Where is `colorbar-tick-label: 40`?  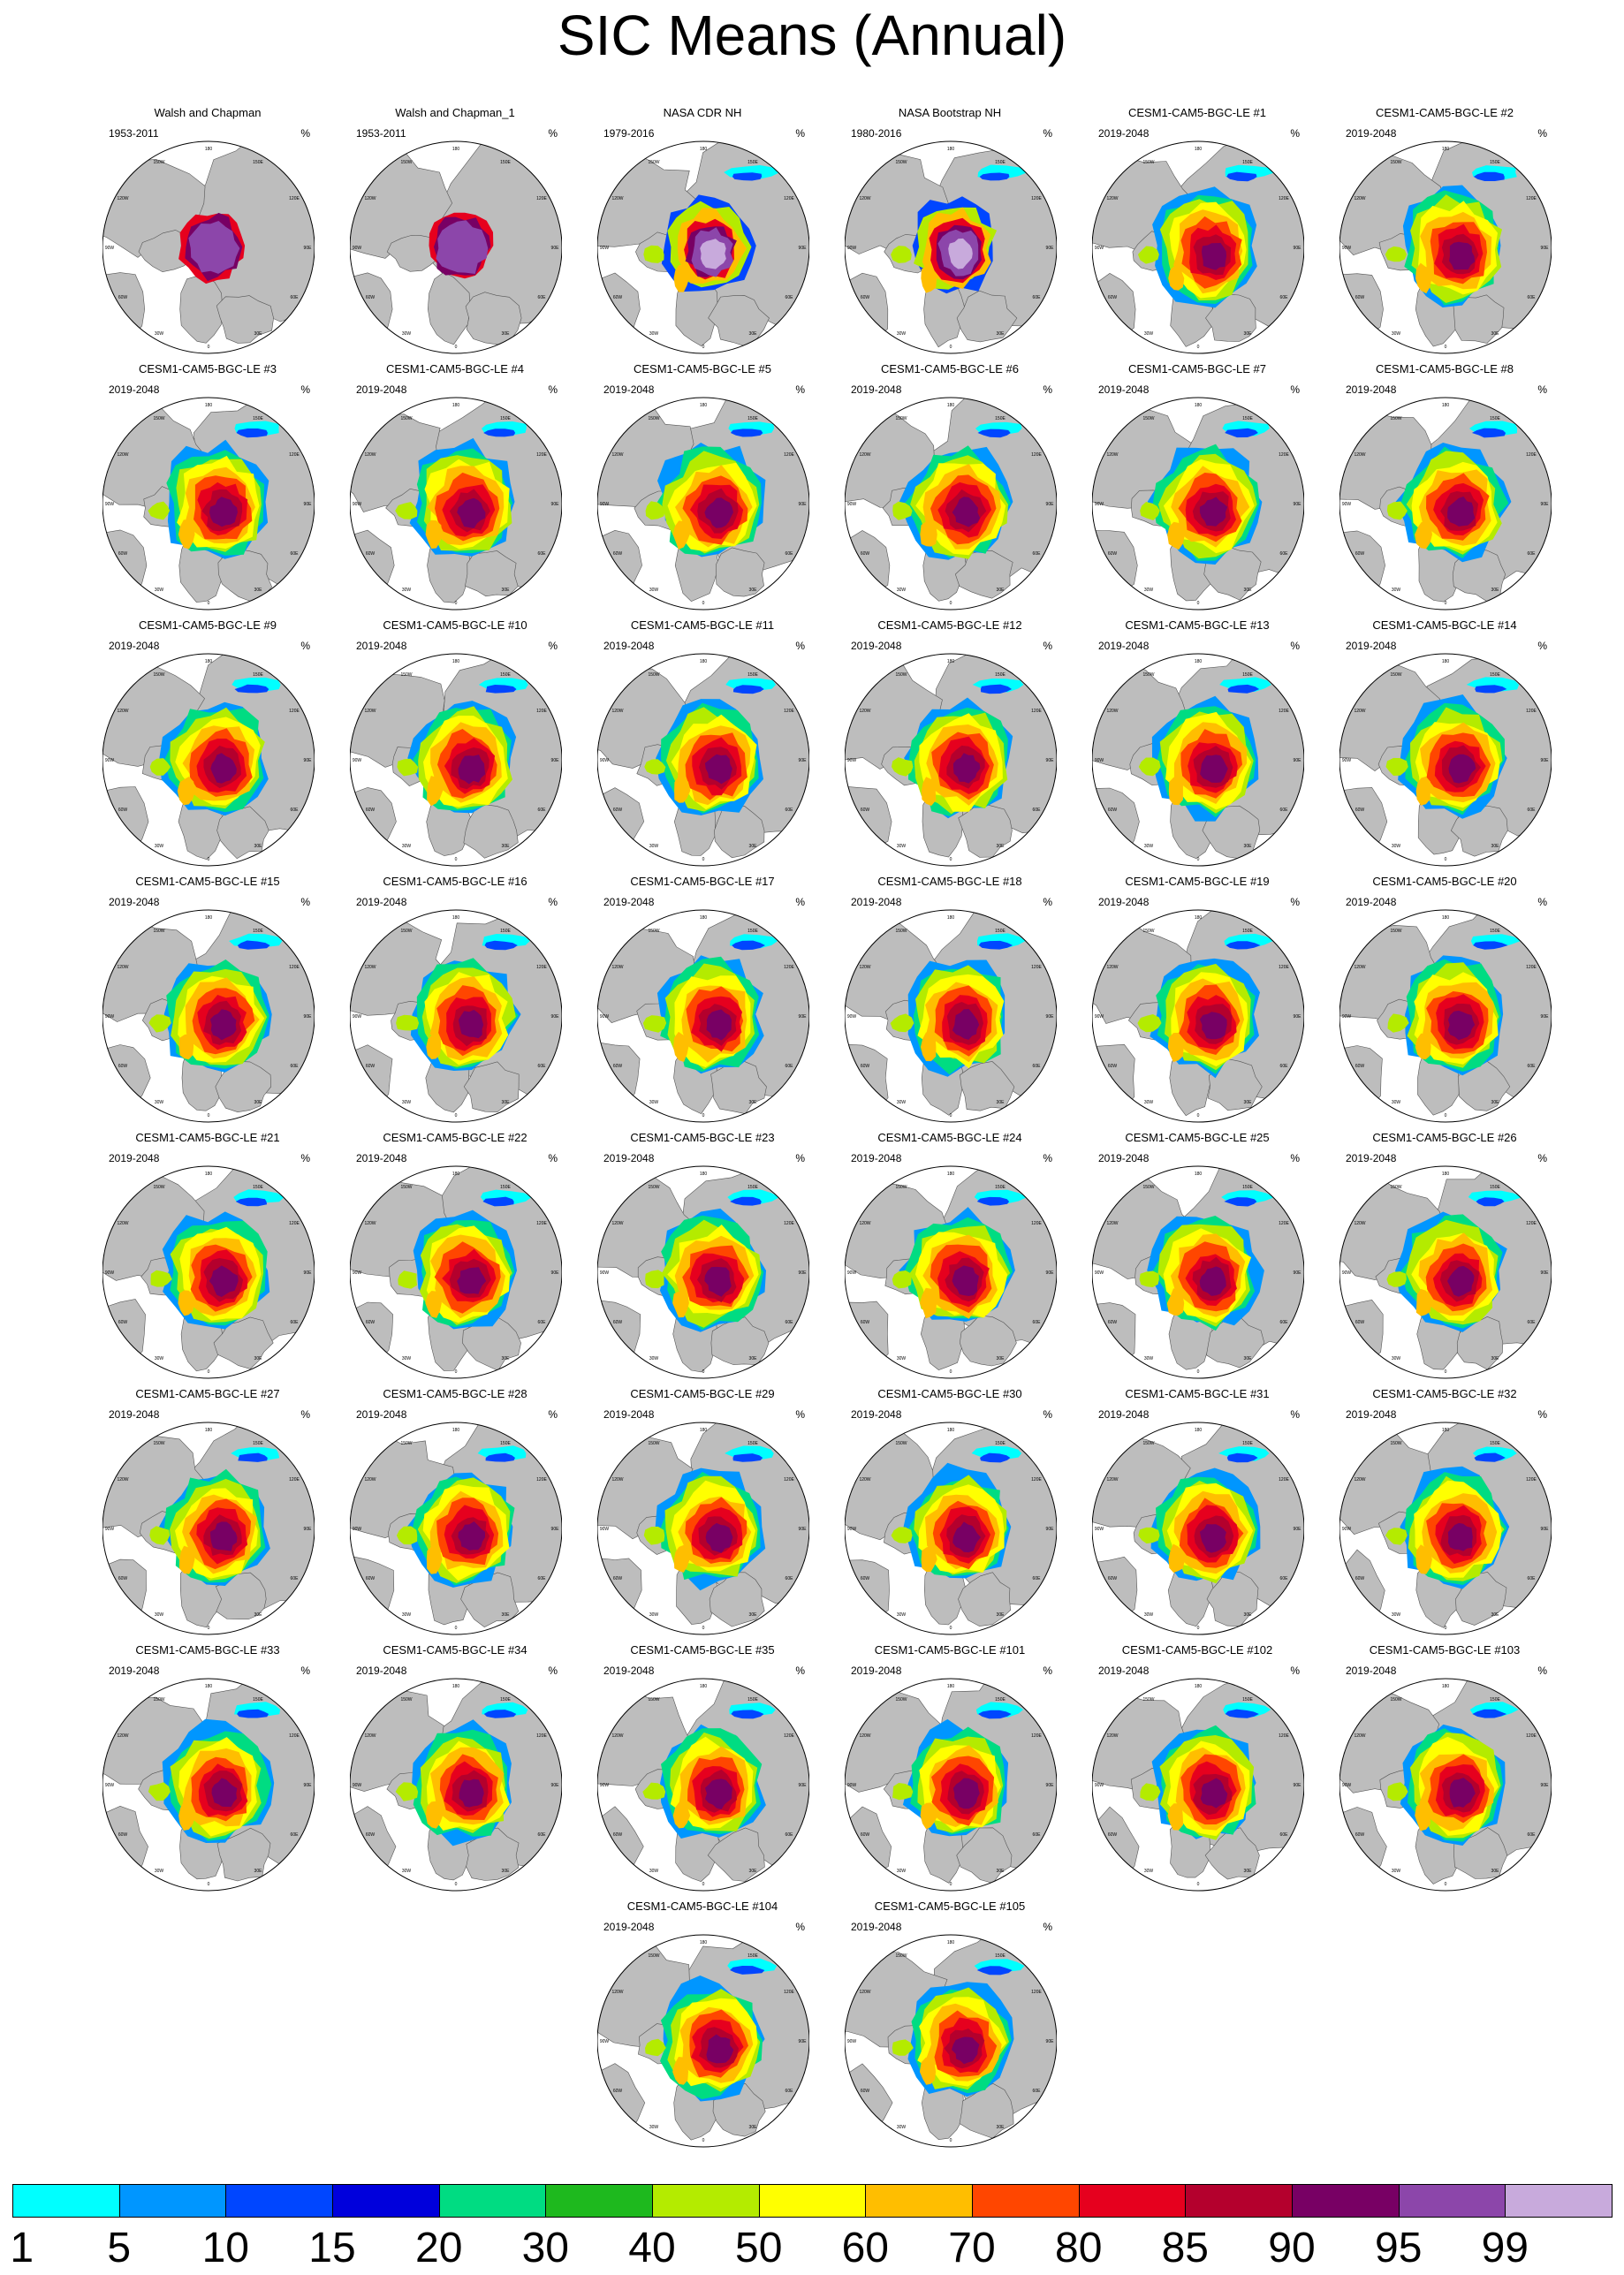
colorbar-tick-label: 40 is located at coordinates (652, 2248).